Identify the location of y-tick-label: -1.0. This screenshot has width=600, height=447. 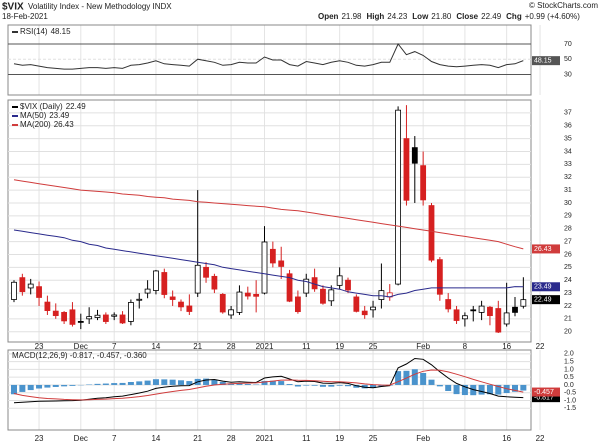
(570, 400).